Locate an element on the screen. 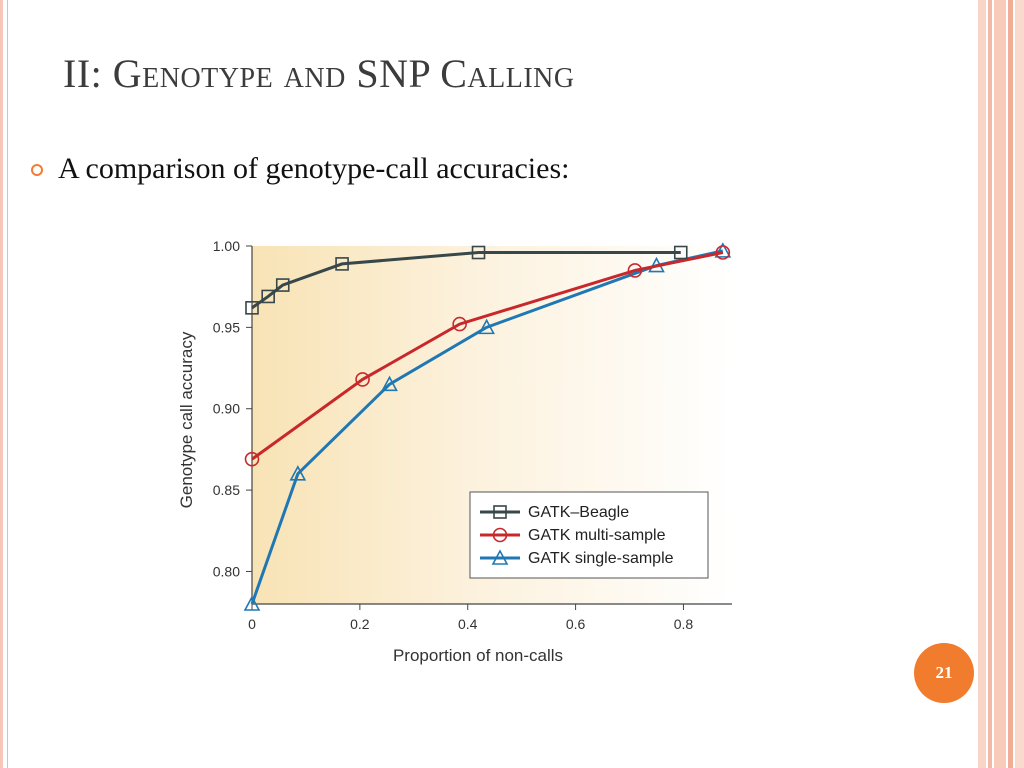 The width and height of the screenshot is (1024, 768). x-tick-label: 0.8 is located at coordinates (684, 624).